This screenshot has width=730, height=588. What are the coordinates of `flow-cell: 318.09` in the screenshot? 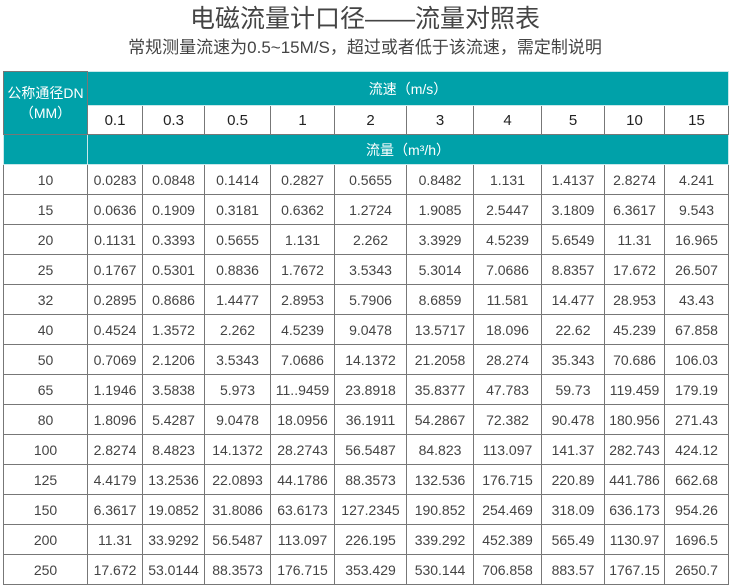 It's located at (573, 509).